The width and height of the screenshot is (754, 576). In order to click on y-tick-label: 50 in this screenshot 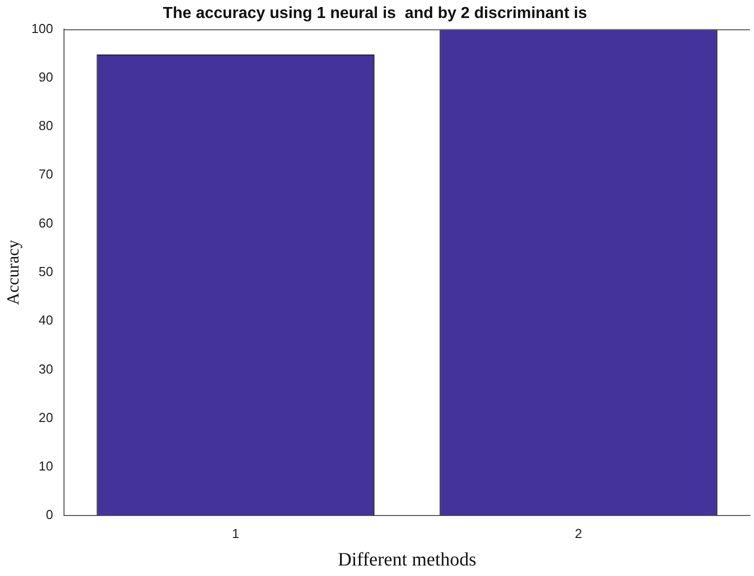, I will do `click(46, 271)`.